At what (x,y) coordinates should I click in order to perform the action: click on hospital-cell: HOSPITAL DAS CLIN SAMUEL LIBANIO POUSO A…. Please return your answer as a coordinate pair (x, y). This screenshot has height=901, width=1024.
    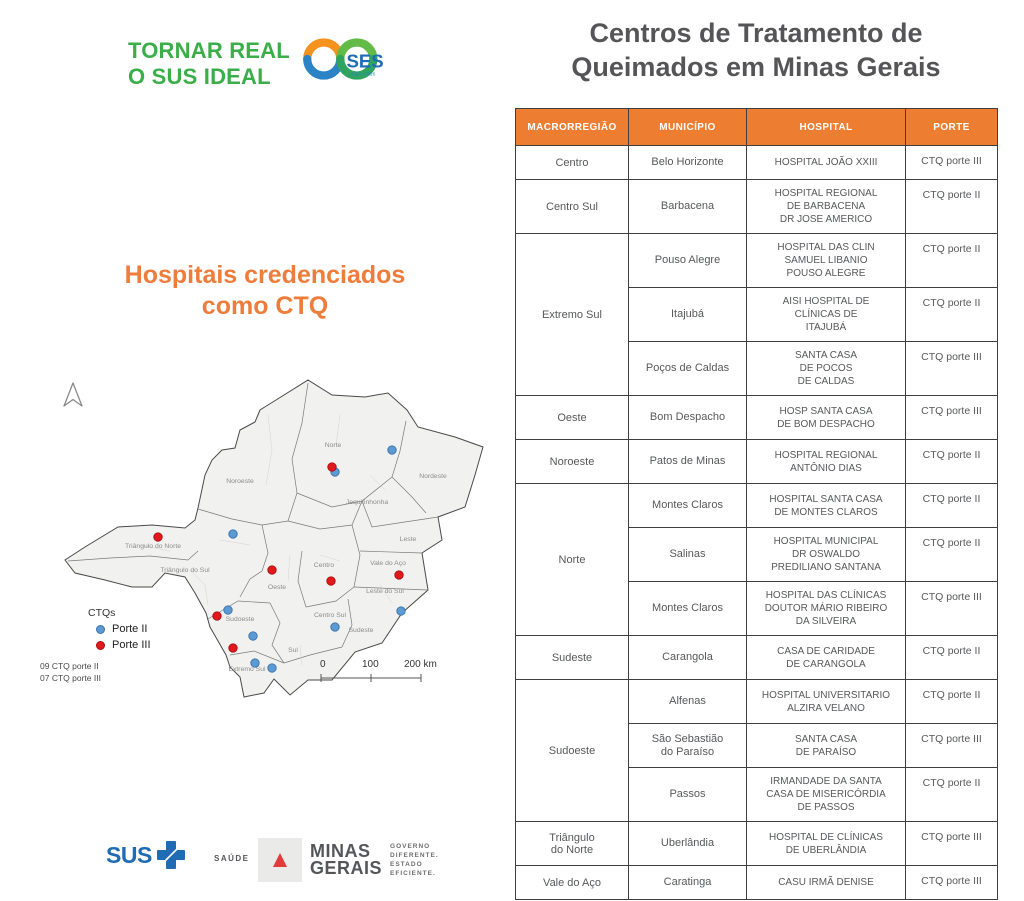
    Looking at the image, I should click on (826, 260).